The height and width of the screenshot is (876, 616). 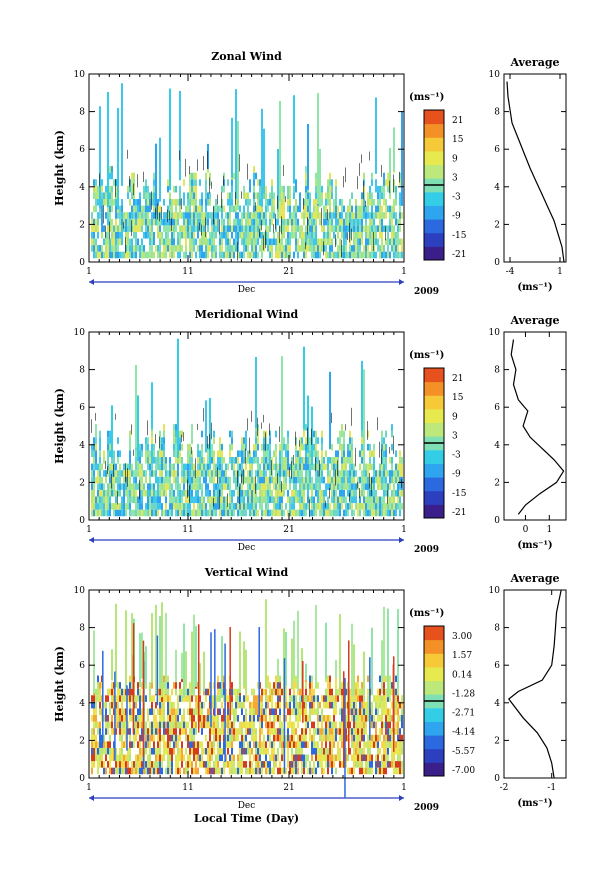 What do you see at coordinates (463, 694) in the screenshot?
I see `colorbar-tick-label: -1.28` at bounding box center [463, 694].